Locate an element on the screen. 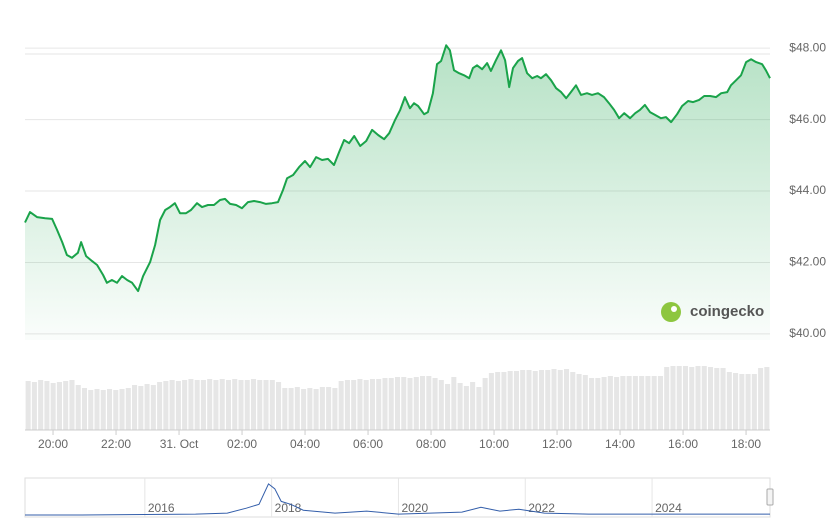  navigator-label: 2018 is located at coordinates (288, 508).